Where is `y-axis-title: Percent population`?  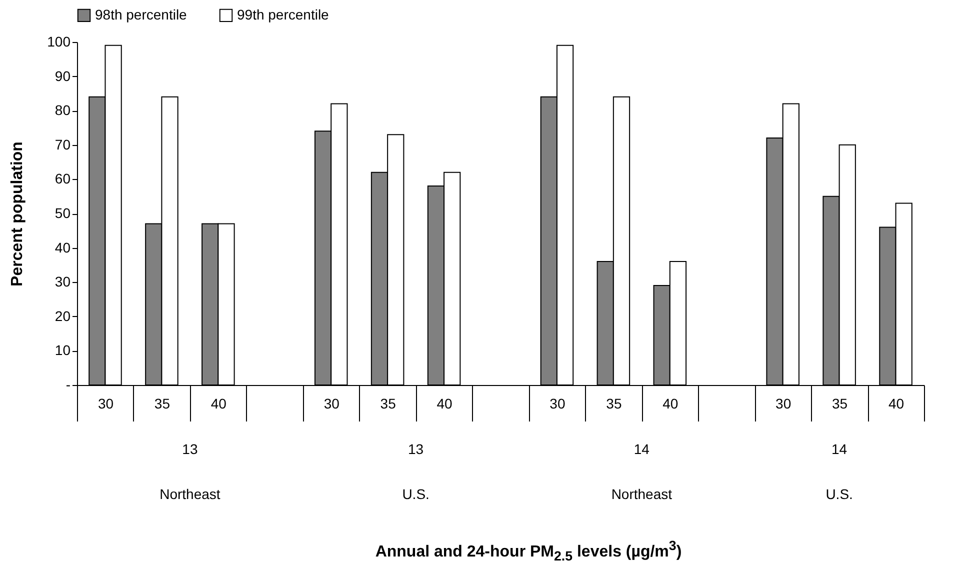 y-axis-title: Percent population is located at coordinates (17, 214).